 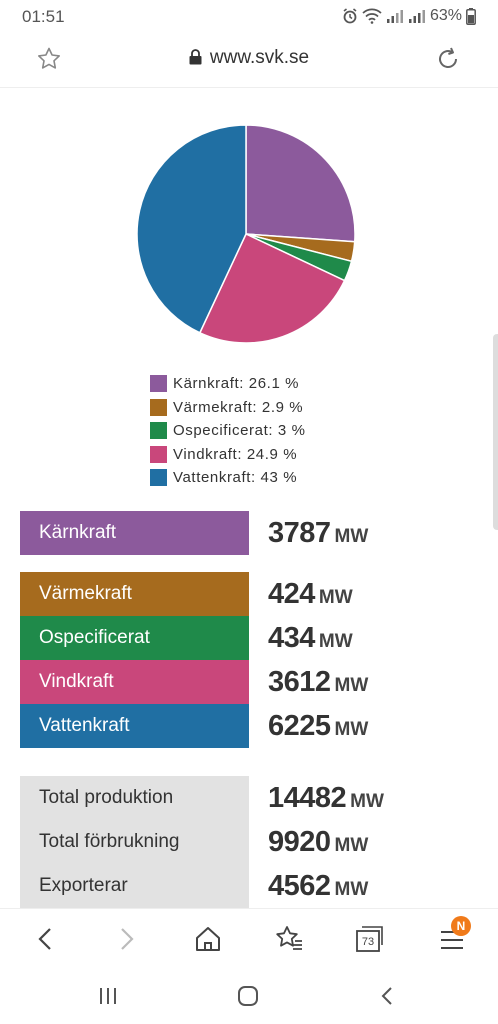 What do you see at coordinates (448, 59) in the screenshot?
I see `reload-icon` at bounding box center [448, 59].